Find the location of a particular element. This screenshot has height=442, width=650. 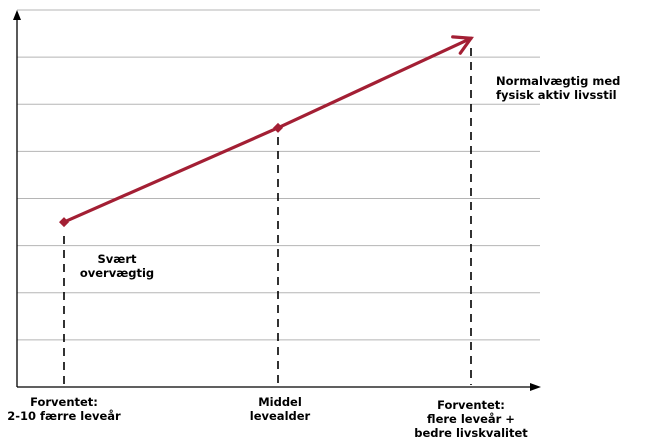

x-tick-label-1: Middel levealder is located at coordinates (280, 409).